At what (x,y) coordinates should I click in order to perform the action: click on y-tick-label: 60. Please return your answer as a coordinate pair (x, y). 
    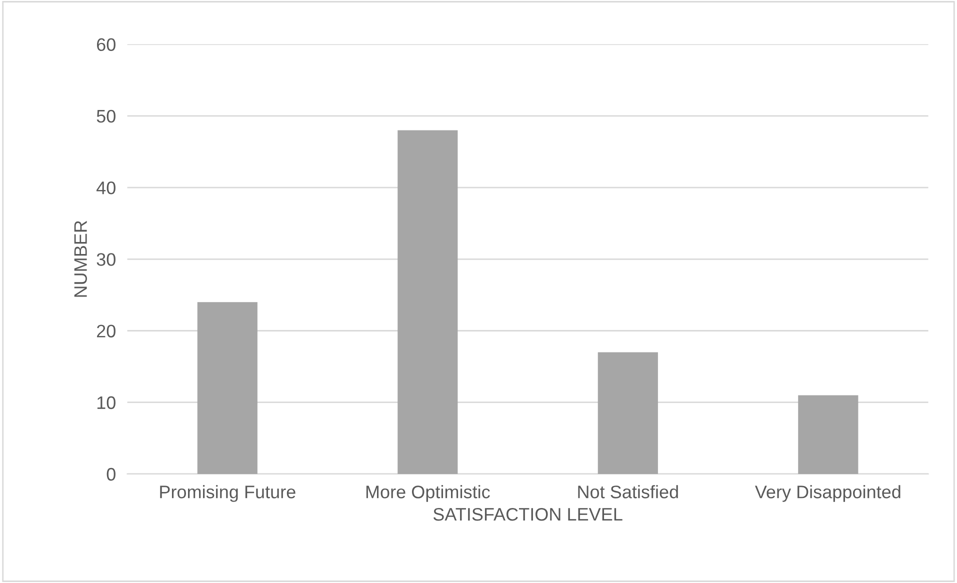
    Looking at the image, I should click on (106, 45).